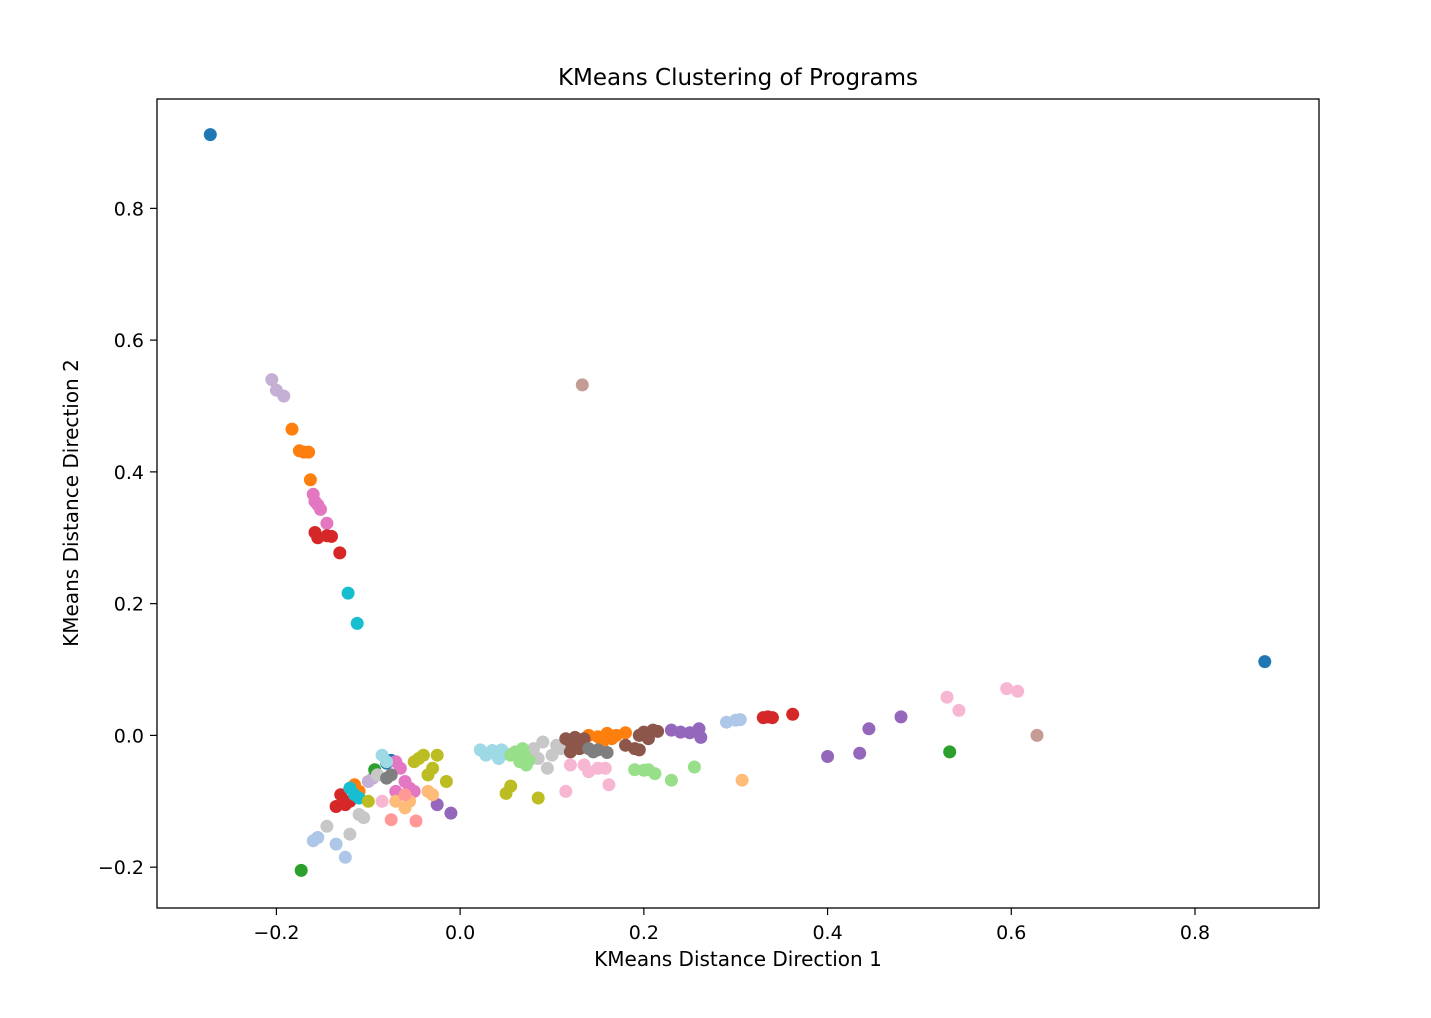  What do you see at coordinates (644, 933) in the screenshot?
I see `x-tick-label: 0.2` at bounding box center [644, 933].